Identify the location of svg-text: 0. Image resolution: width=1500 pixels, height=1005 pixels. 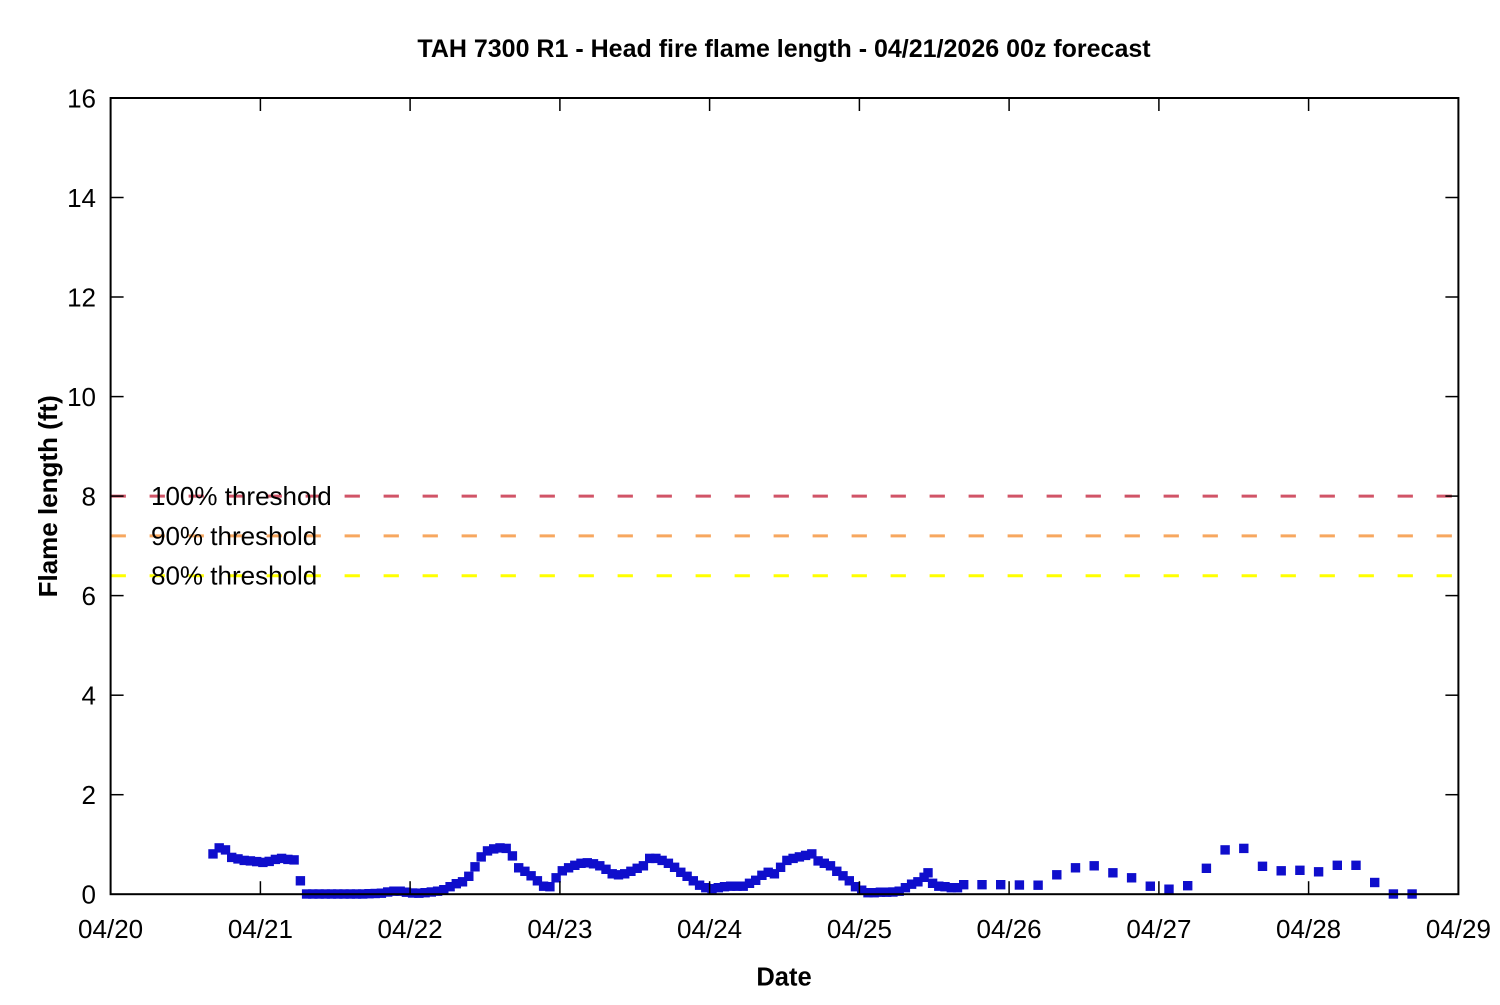
(89, 895).